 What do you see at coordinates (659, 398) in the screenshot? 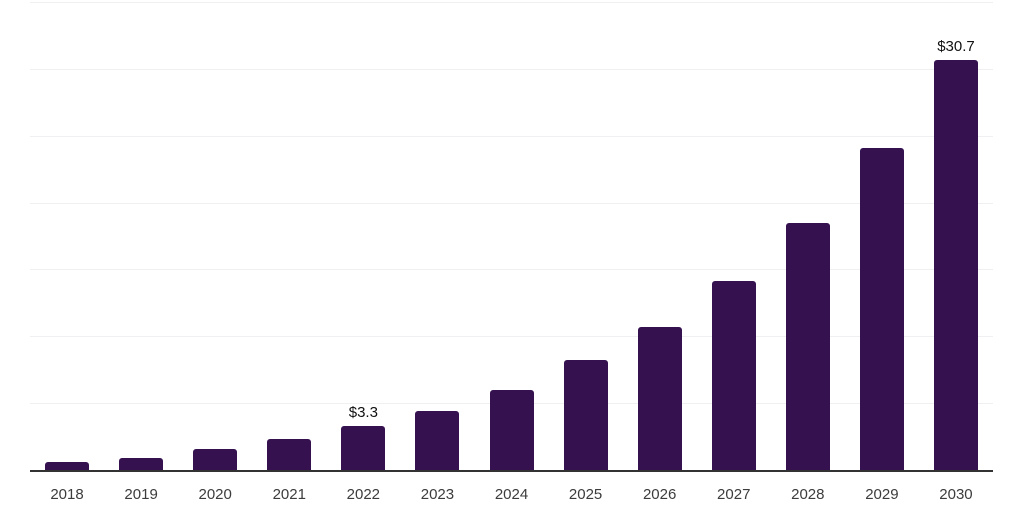
I see `bar-2026` at bounding box center [659, 398].